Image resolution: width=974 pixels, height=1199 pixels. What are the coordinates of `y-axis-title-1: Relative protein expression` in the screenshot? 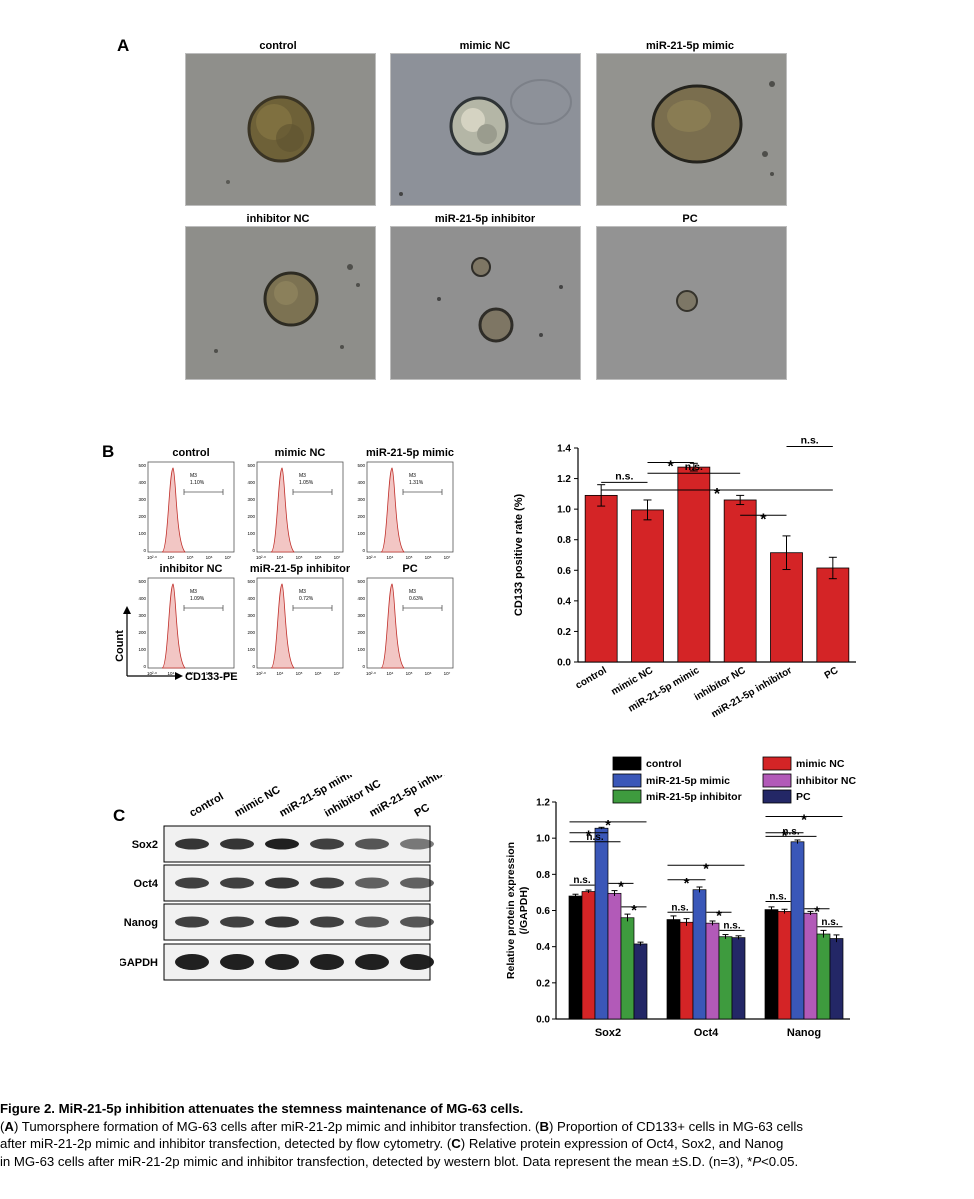 It's located at (511, 910).